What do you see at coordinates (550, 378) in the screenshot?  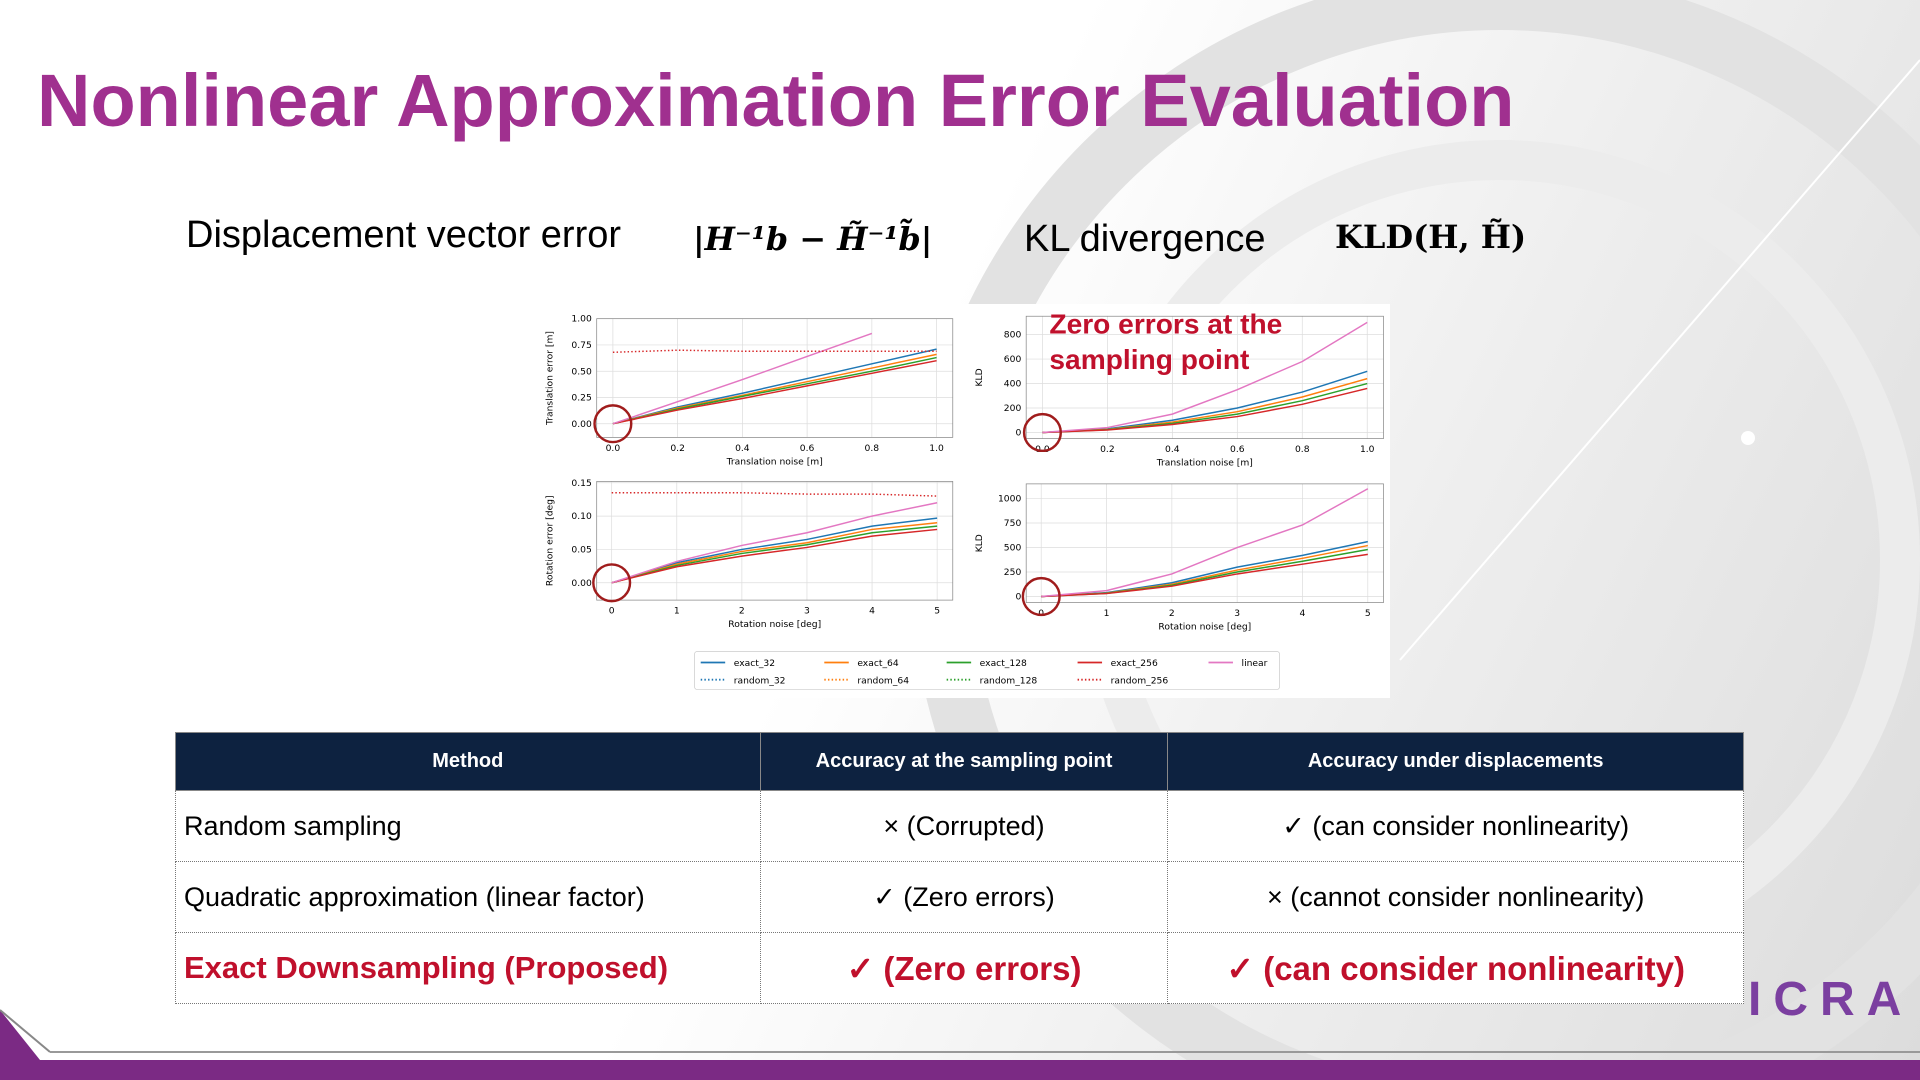 I see `y-axis-label: Translation error [m]` at bounding box center [550, 378].